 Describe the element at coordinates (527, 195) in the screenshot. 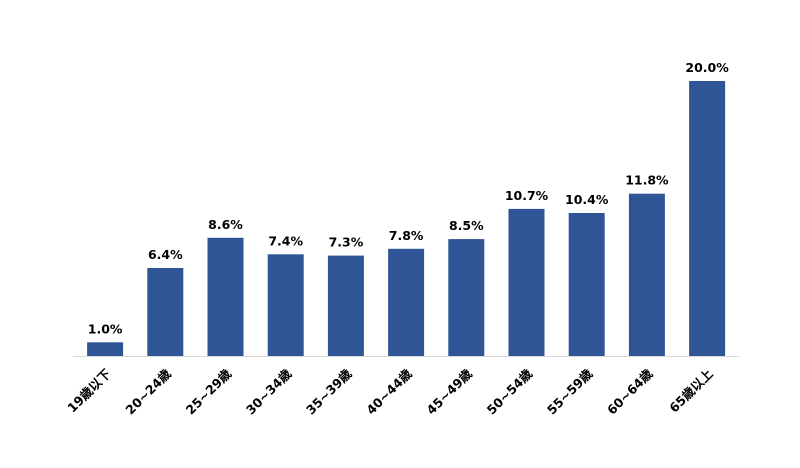

I see `data-label-7: 10.7%` at that location.